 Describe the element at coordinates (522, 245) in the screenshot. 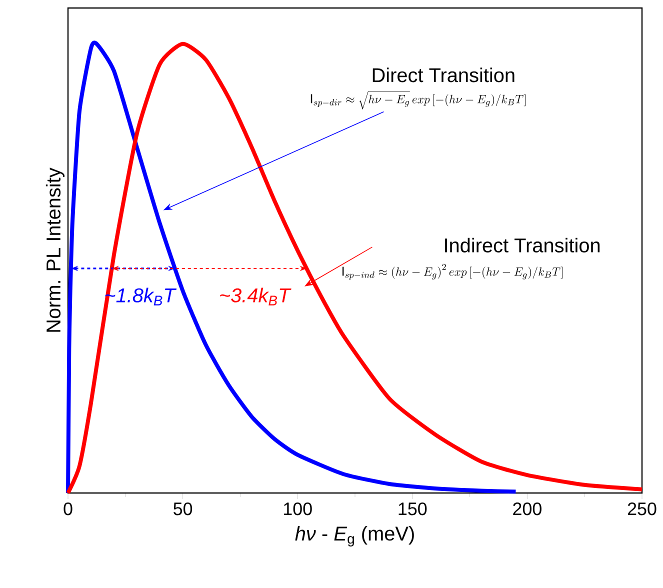

I see `annotation: Indirect Transition` at that location.